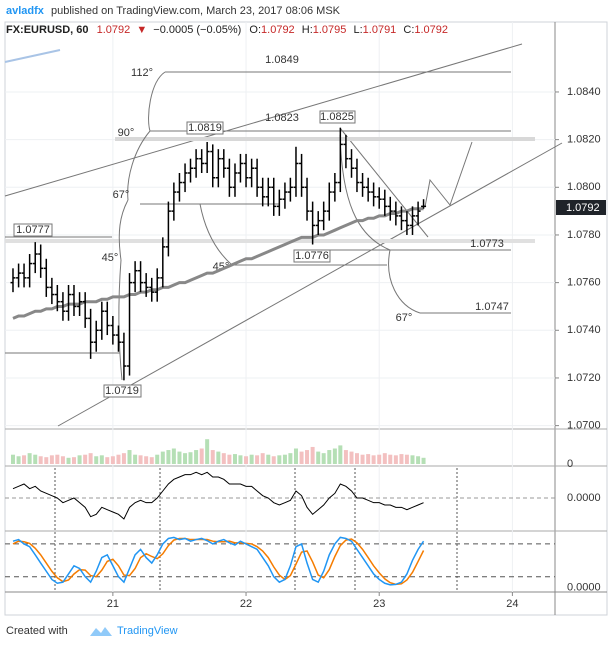  What do you see at coordinates (584, 426) in the screenshot?
I see `y-tick-label: 1.0700` at bounding box center [584, 426].